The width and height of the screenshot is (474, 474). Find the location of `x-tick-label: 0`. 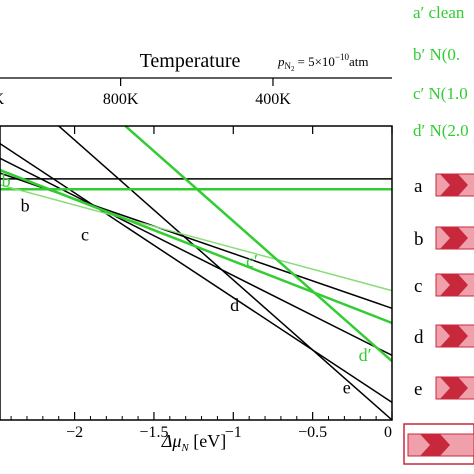

x-tick-label: 0 is located at coordinates (388, 432).